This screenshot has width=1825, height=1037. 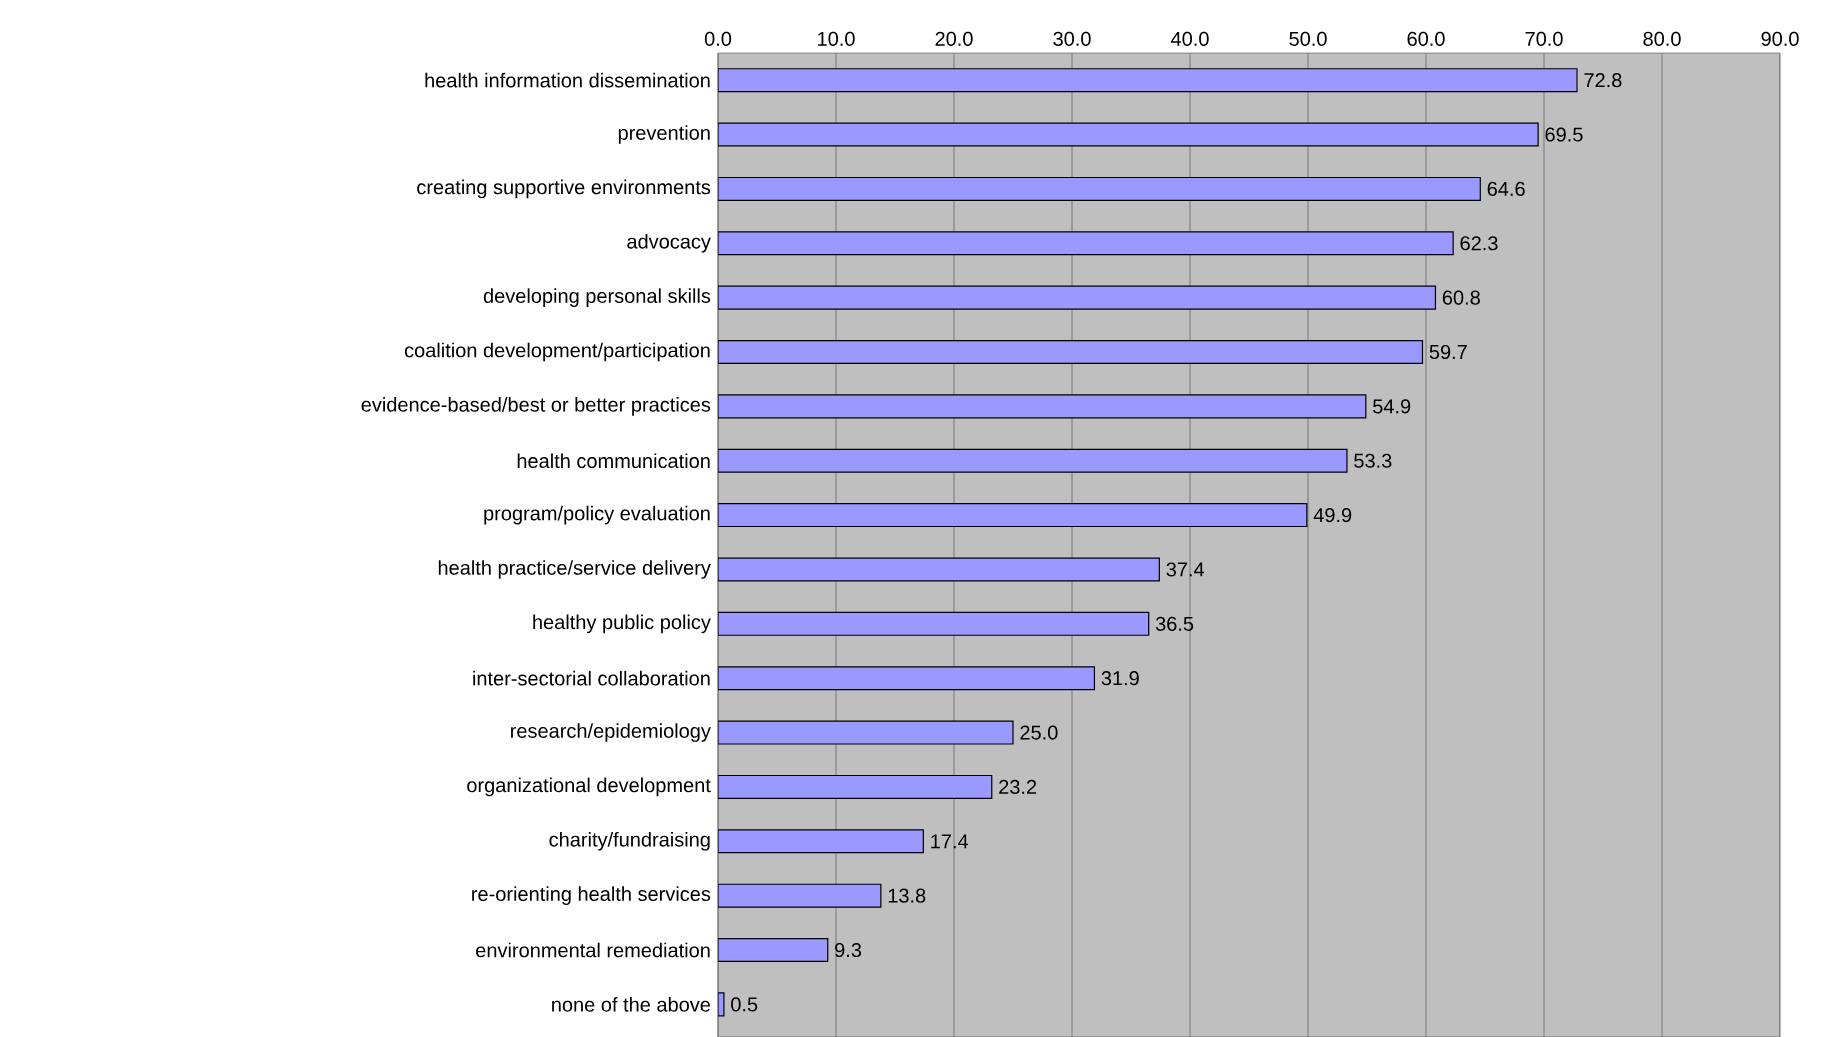 What do you see at coordinates (950, 841) in the screenshot?
I see `data-label: 17.4` at bounding box center [950, 841].